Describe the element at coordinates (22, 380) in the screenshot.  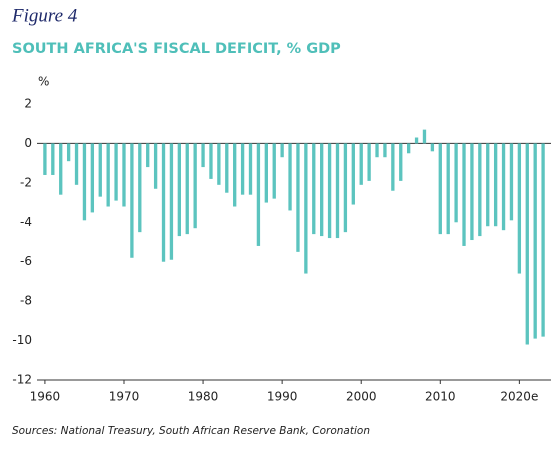
I see `y-tick-label: -12` at that location.